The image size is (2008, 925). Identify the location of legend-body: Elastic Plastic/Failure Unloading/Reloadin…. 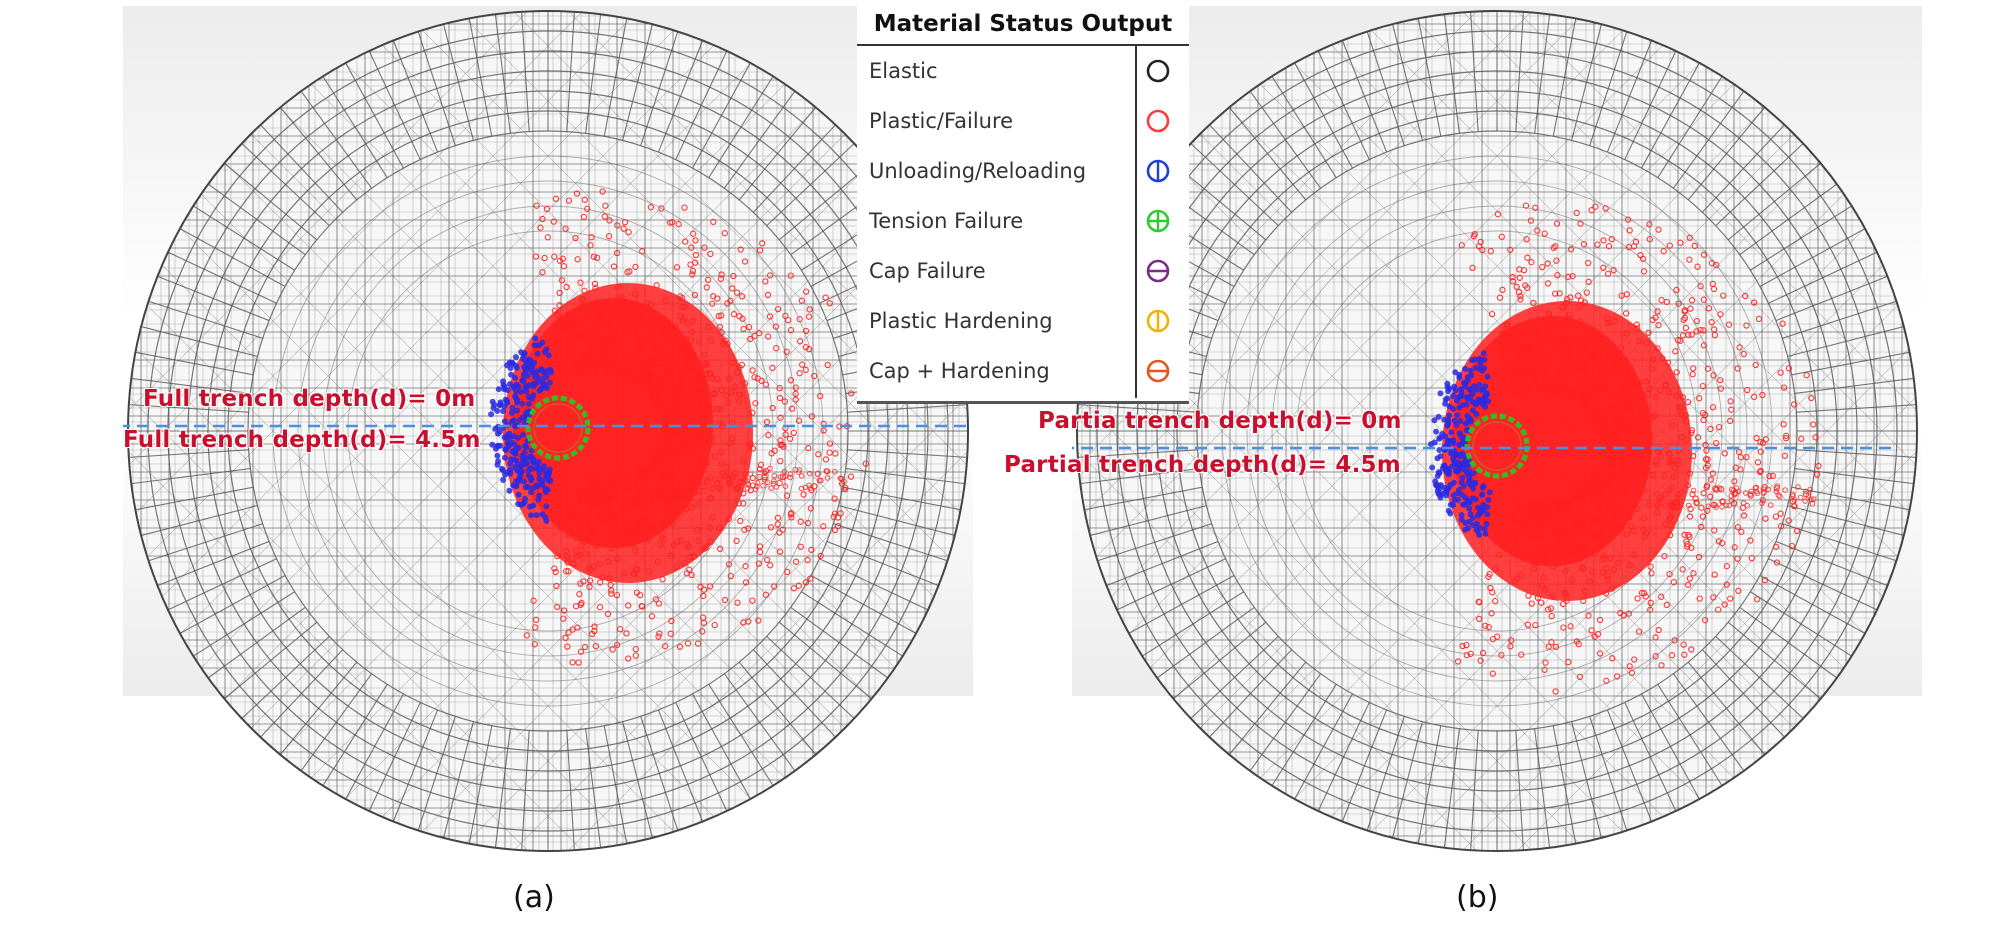
(1023, 225).